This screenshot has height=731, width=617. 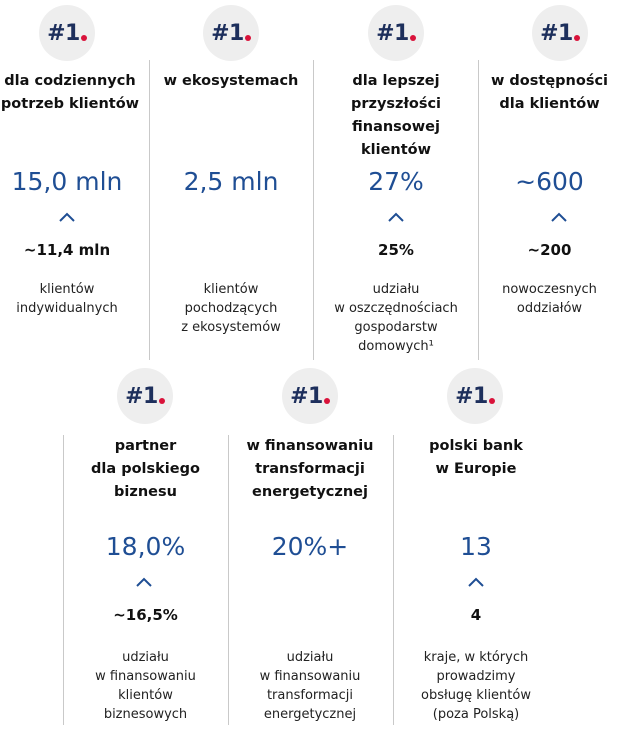 What do you see at coordinates (231, 308) in the screenshot?
I see `tile-description: klientów pochodzących z ekosystemów` at bounding box center [231, 308].